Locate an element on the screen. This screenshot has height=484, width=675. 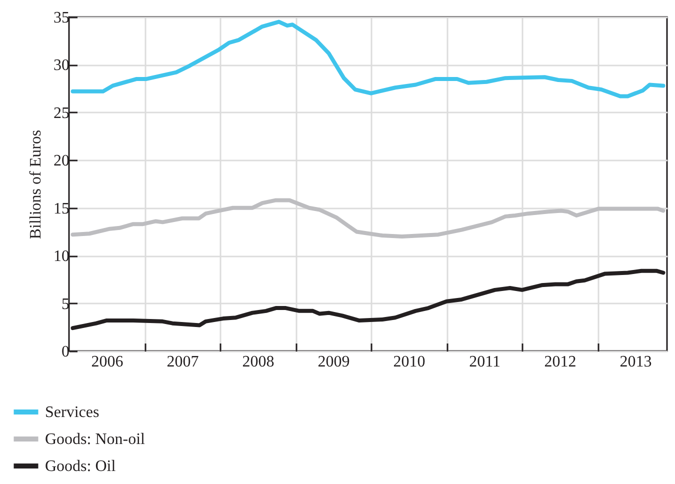
x-tick-label: 2007 is located at coordinates (182, 362).